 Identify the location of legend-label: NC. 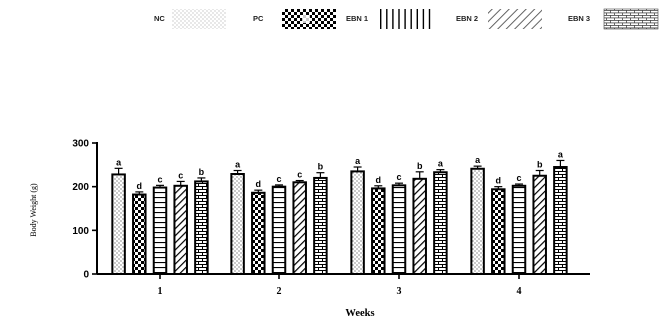
(159, 18).